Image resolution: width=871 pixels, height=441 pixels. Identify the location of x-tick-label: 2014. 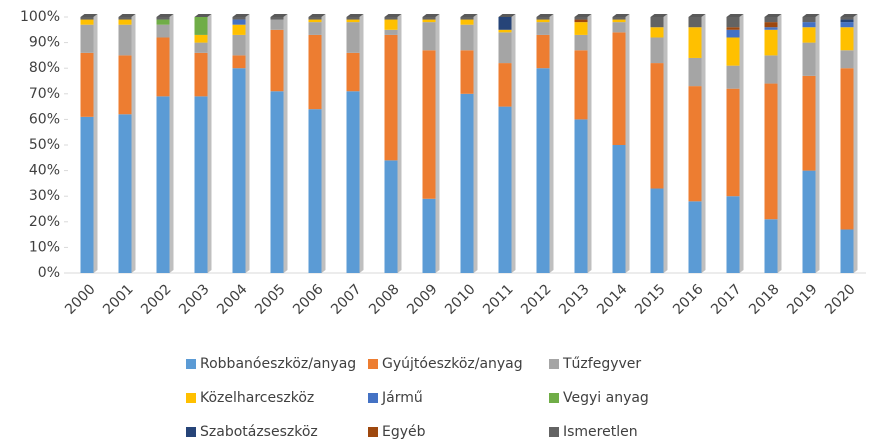
(612, 299).